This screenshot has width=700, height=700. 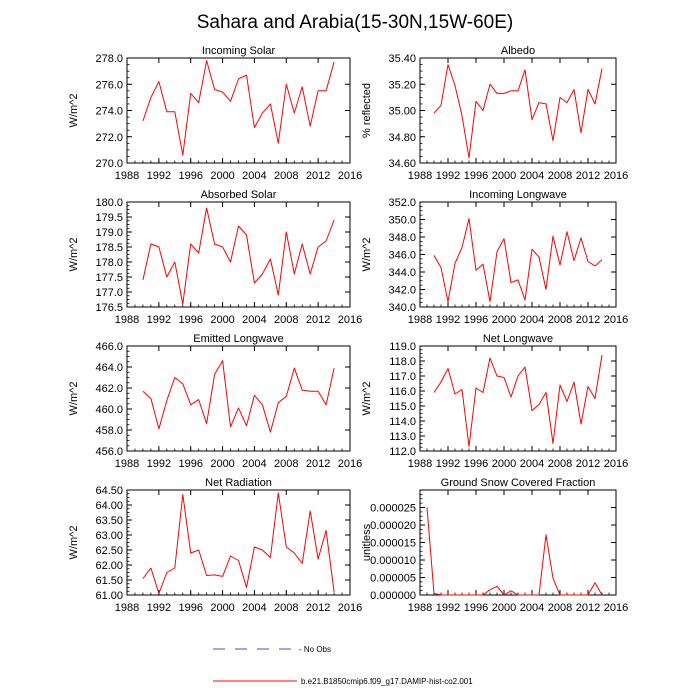 What do you see at coordinates (402, 422) in the screenshot?
I see `y-tick-label: 114.0` at bounding box center [402, 422].